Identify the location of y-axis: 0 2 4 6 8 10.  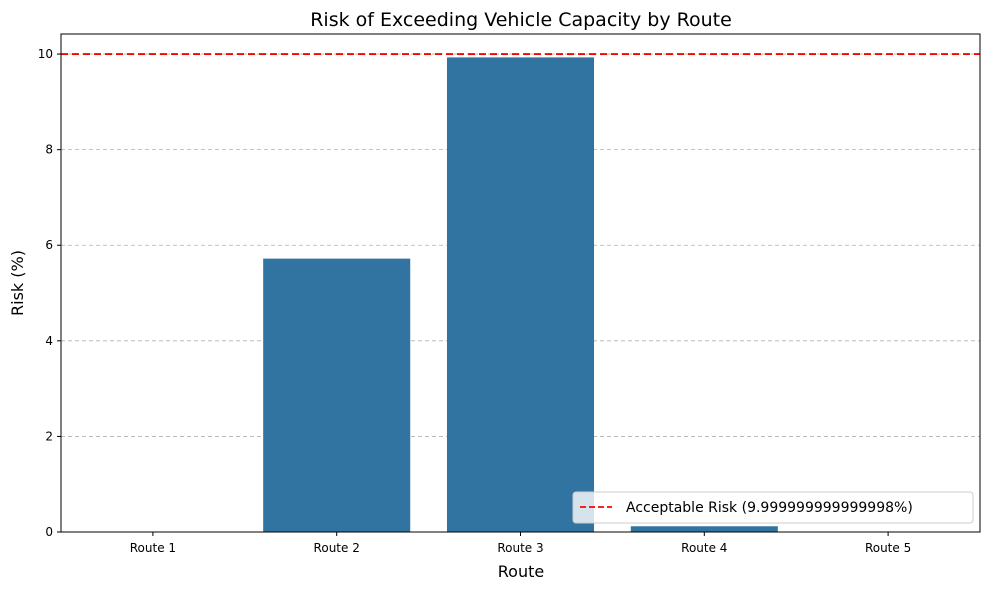
(49, 293).